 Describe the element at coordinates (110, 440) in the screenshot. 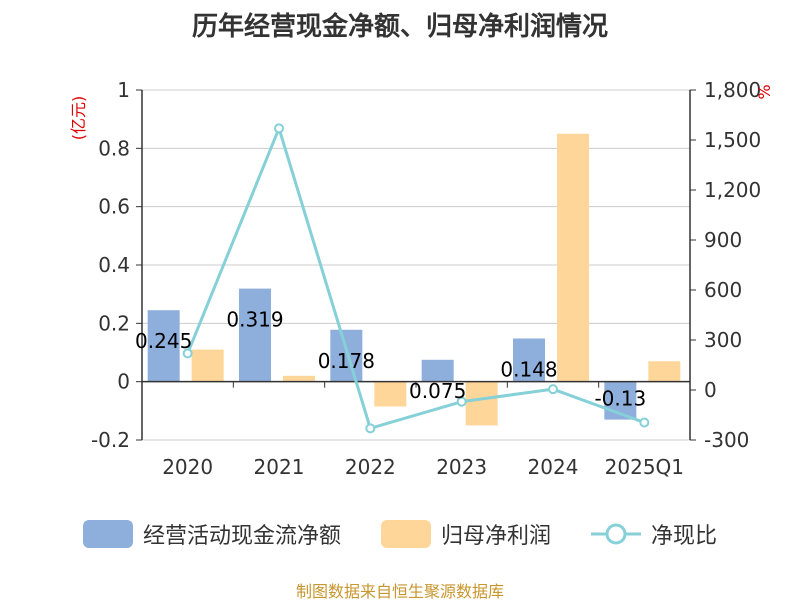

I see `left-tick-label: -0.2` at that location.